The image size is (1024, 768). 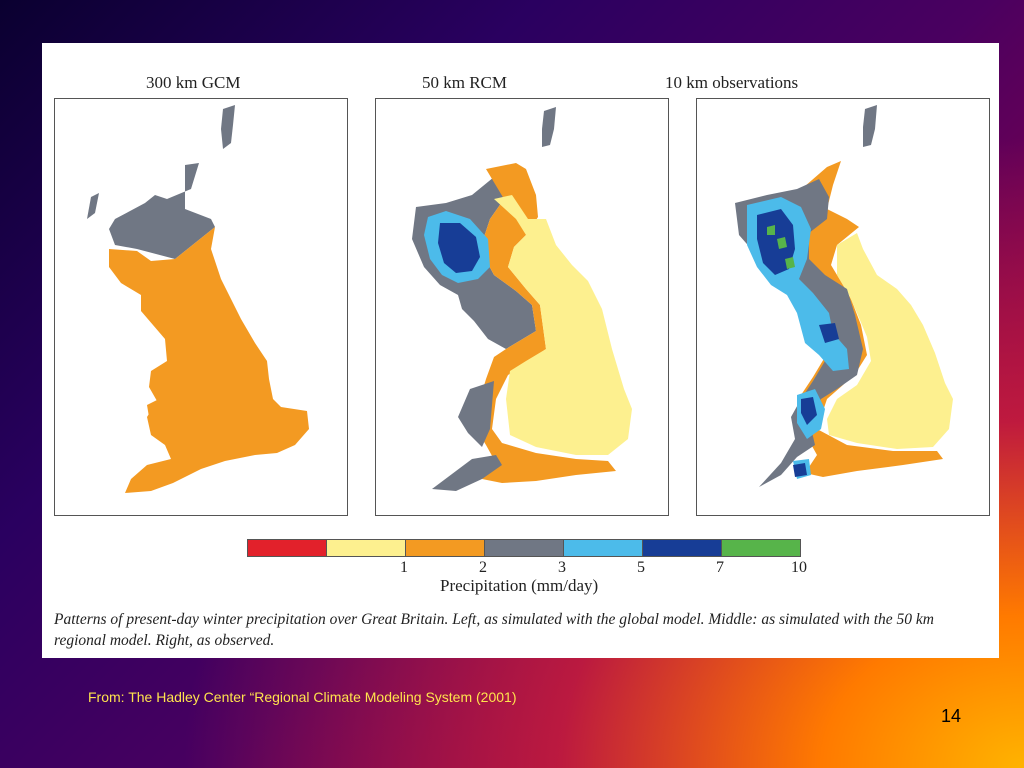 What do you see at coordinates (476, 414) in the screenshot?
I see `map-rcm-wales` at bounding box center [476, 414].